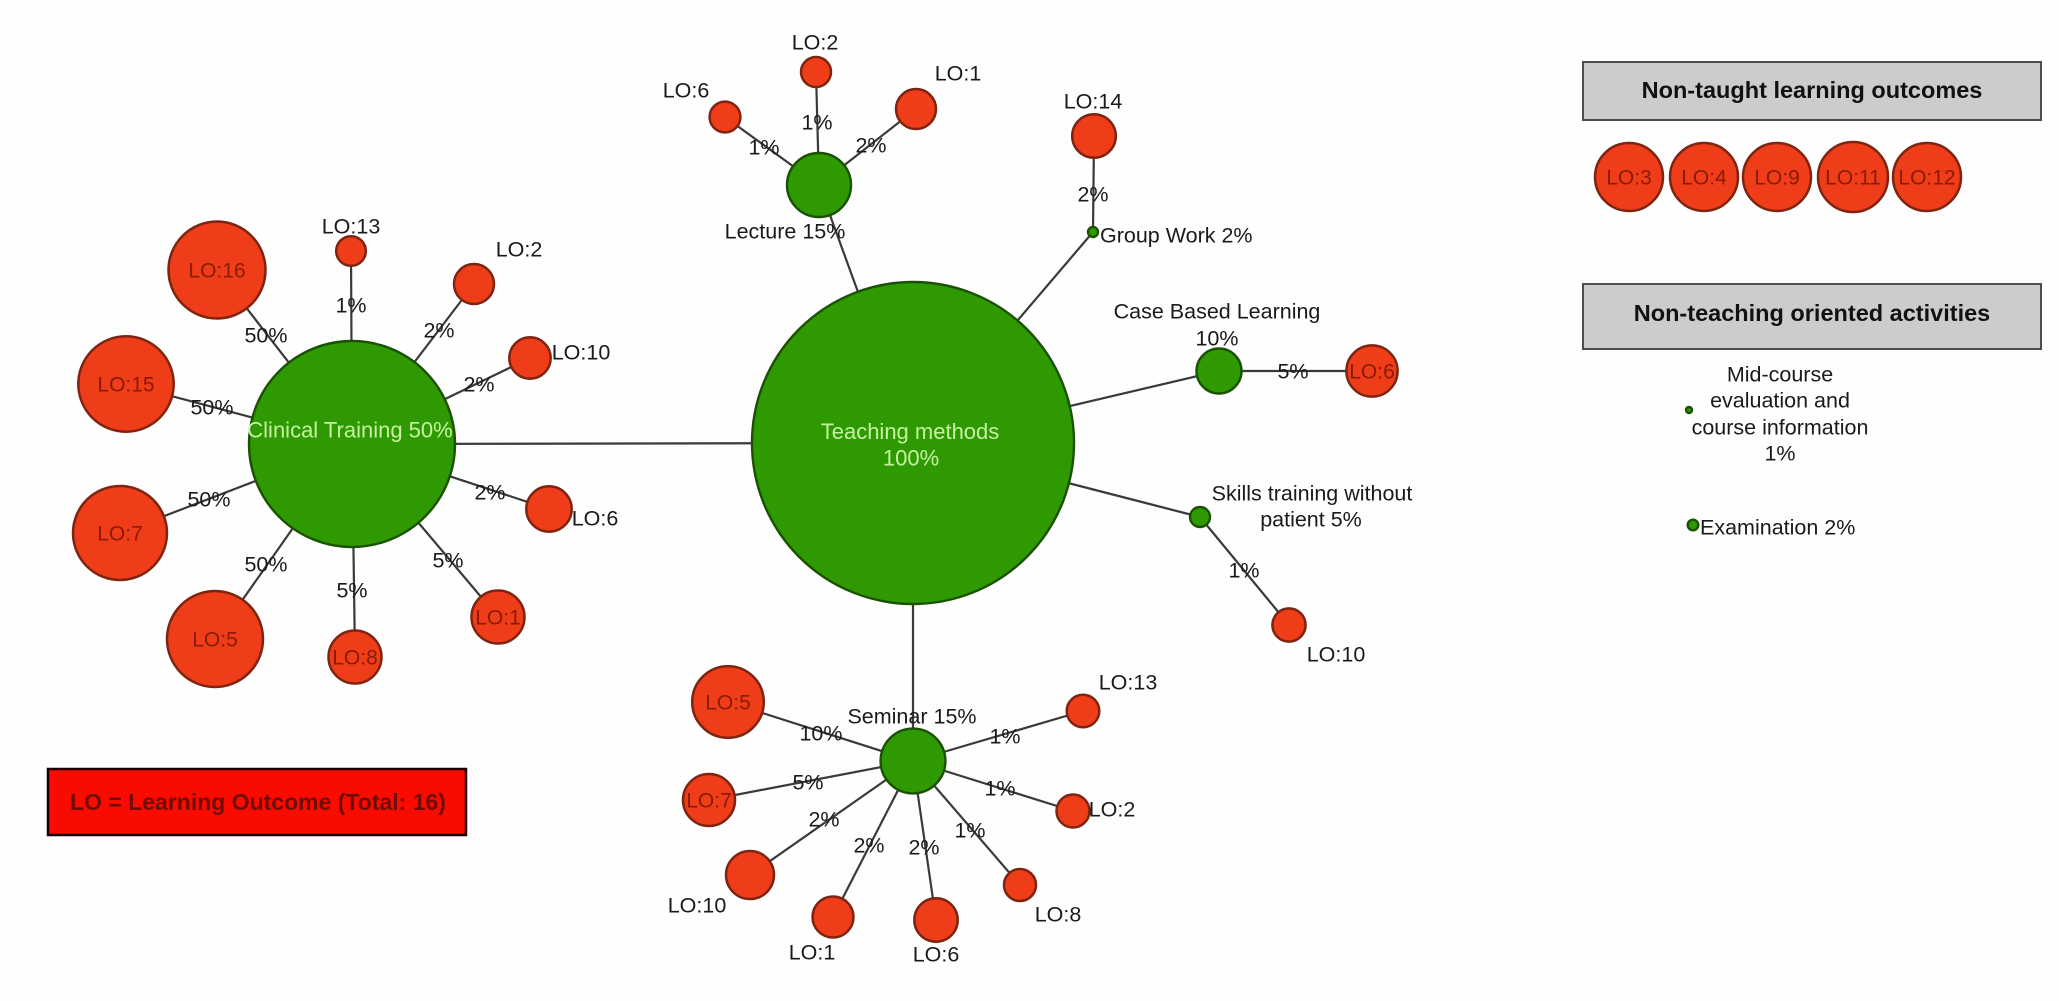  I want to click on svg-text: Teaching methods, so click(910, 431).